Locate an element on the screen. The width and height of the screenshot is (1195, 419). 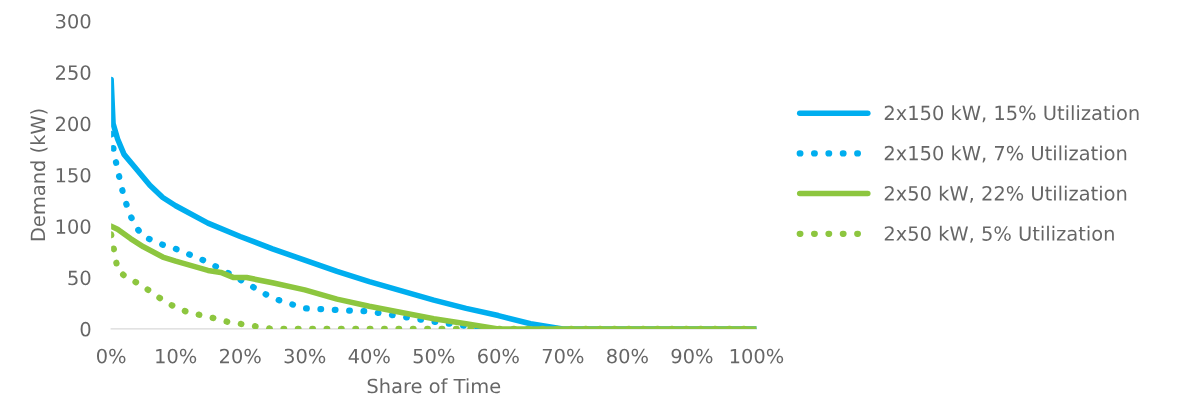
x-axis-title: Share of Time is located at coordinates (434, 386).